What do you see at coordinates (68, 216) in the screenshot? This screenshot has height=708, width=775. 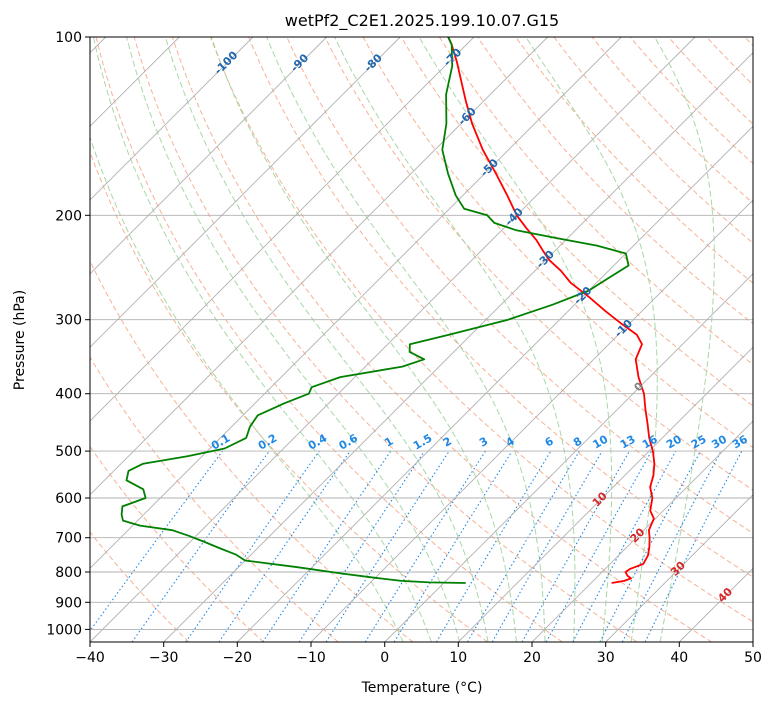 I see `y-tick-label: 200` at bounding box center [68, 216].